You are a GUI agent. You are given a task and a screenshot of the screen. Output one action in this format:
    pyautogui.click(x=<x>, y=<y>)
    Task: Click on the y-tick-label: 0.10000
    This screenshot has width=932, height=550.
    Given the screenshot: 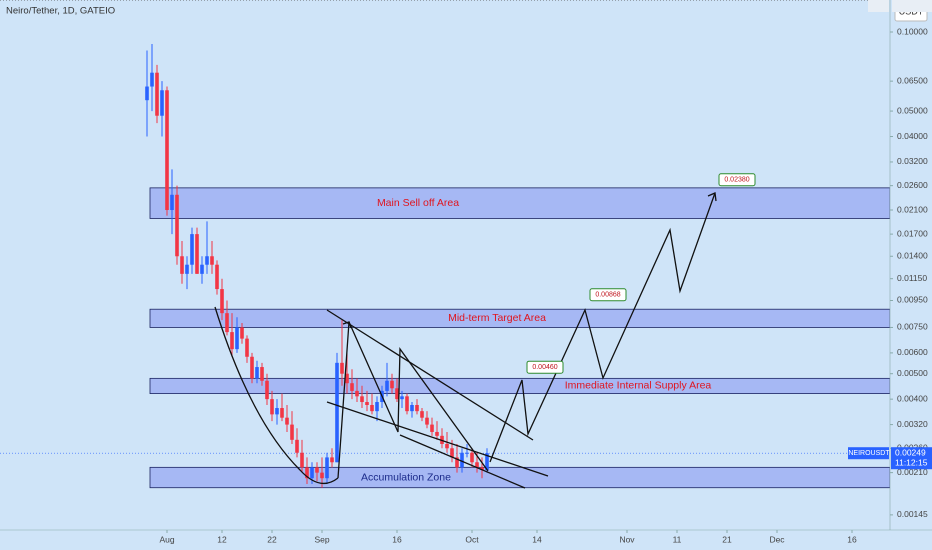 What is the action you would take?
    pyautogui.click(x=912, y=31)
    